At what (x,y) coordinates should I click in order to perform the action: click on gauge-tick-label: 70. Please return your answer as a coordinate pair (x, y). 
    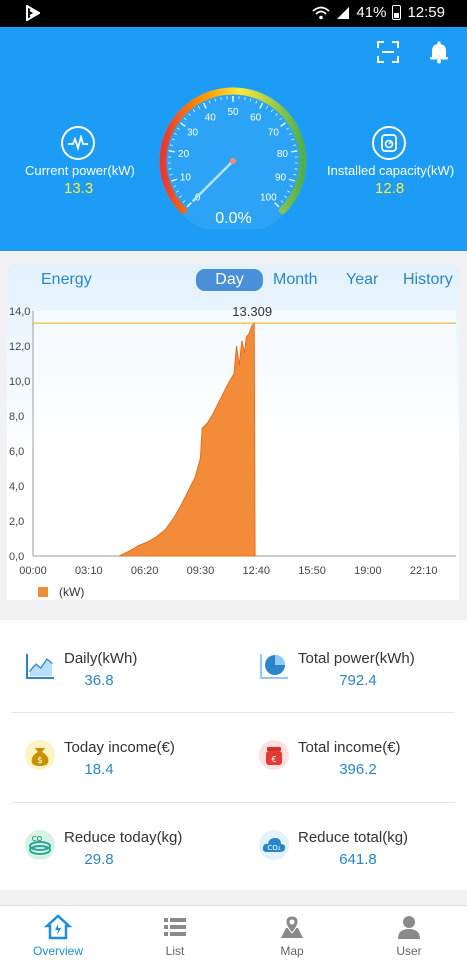
    Looking at the image, I should click on (274, 133).